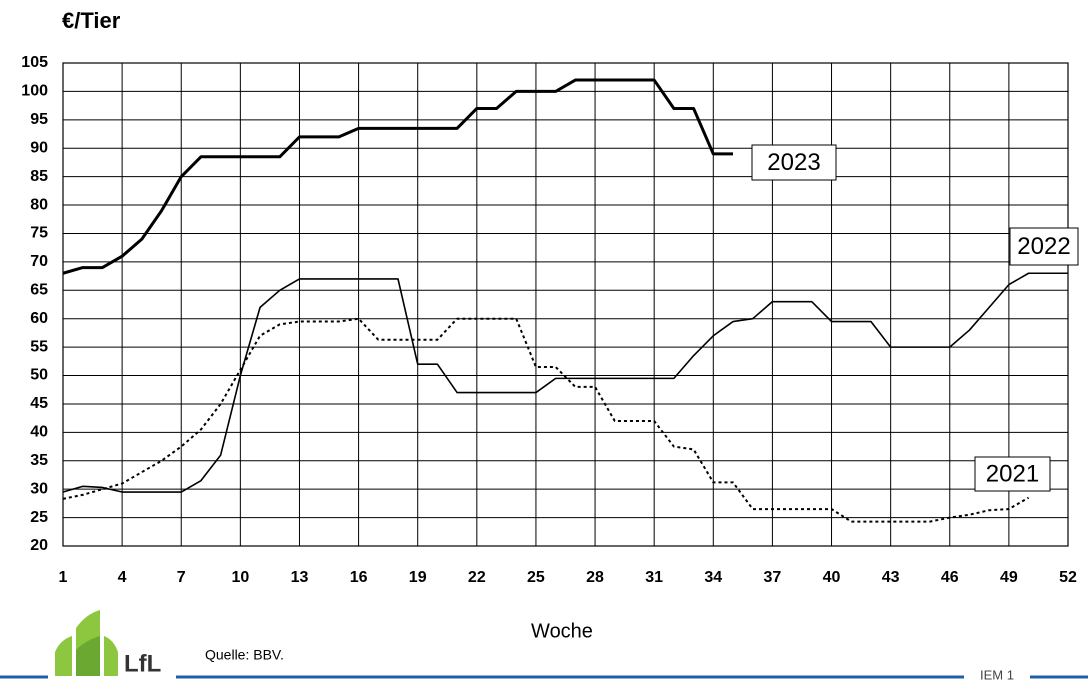 The image size is (1088, 682). What do you see at coordinates (39, 233) in the screenshot?
I see `y-tick-label: 75` at bounding box center [39, 233].